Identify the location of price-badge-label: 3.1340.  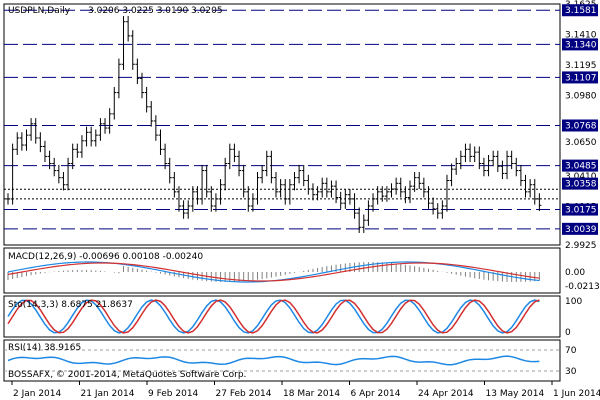
(581, 45).